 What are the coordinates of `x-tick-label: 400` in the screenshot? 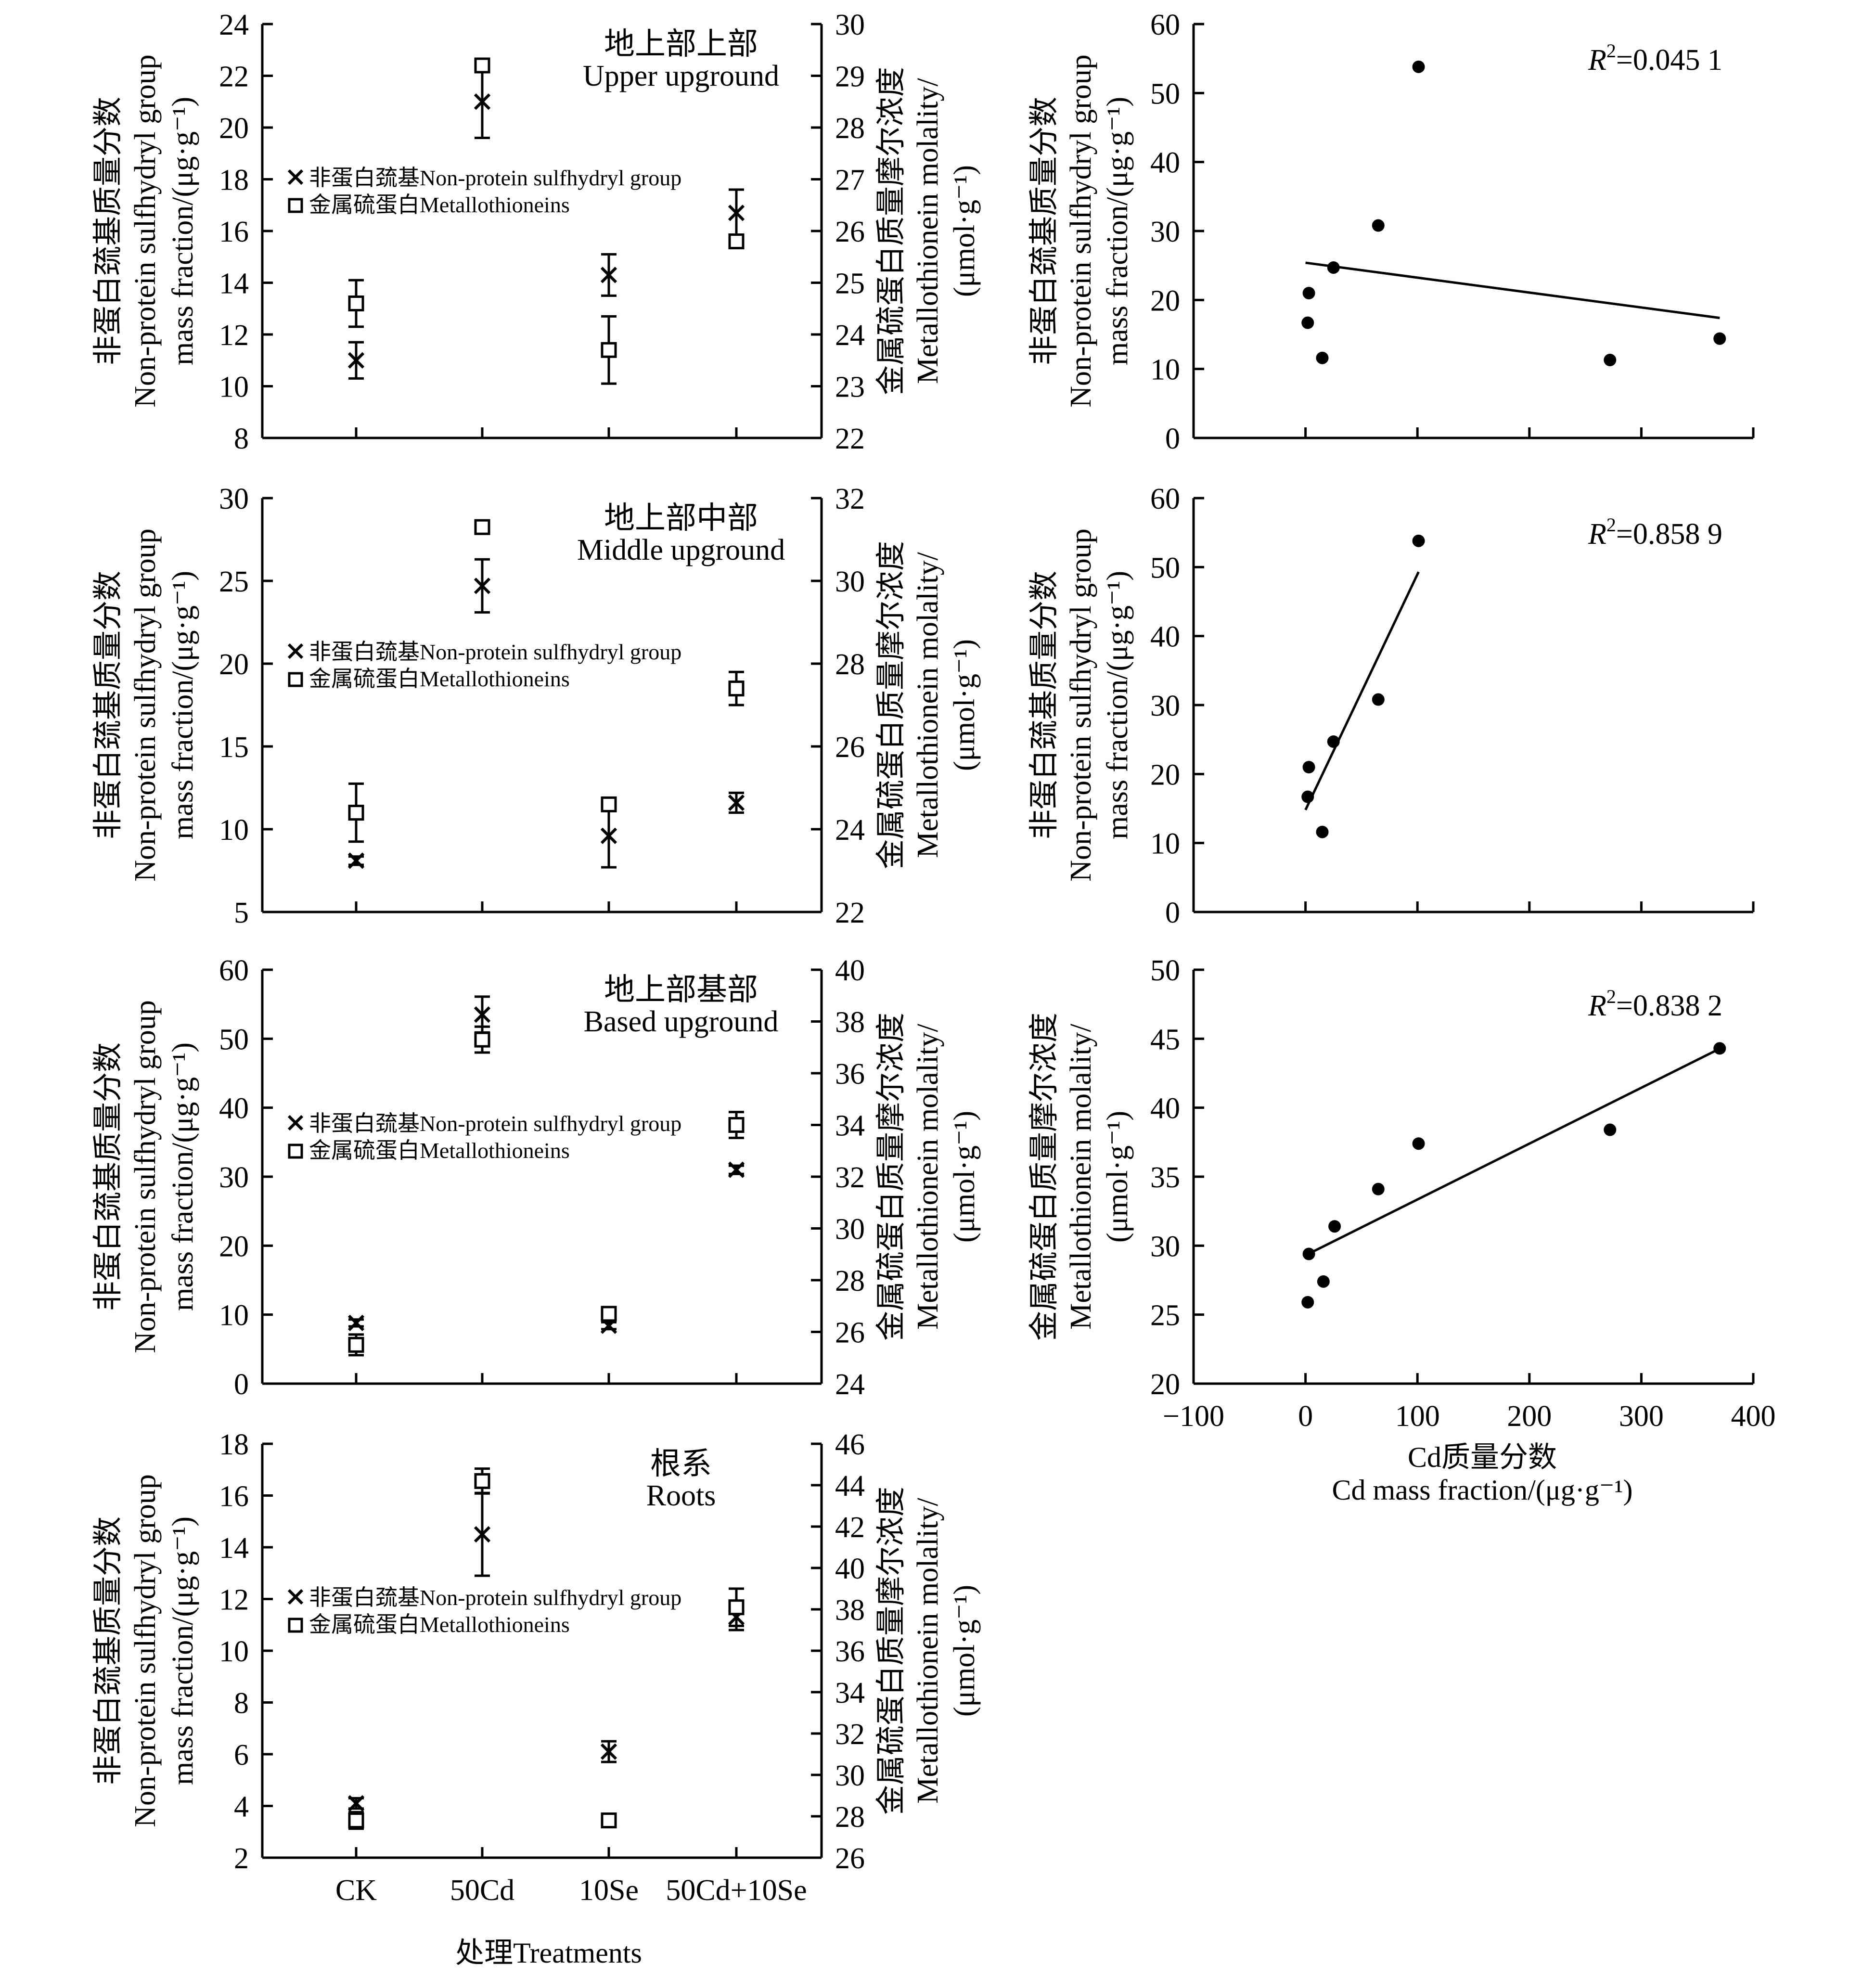 It's located at (1753, 1416).